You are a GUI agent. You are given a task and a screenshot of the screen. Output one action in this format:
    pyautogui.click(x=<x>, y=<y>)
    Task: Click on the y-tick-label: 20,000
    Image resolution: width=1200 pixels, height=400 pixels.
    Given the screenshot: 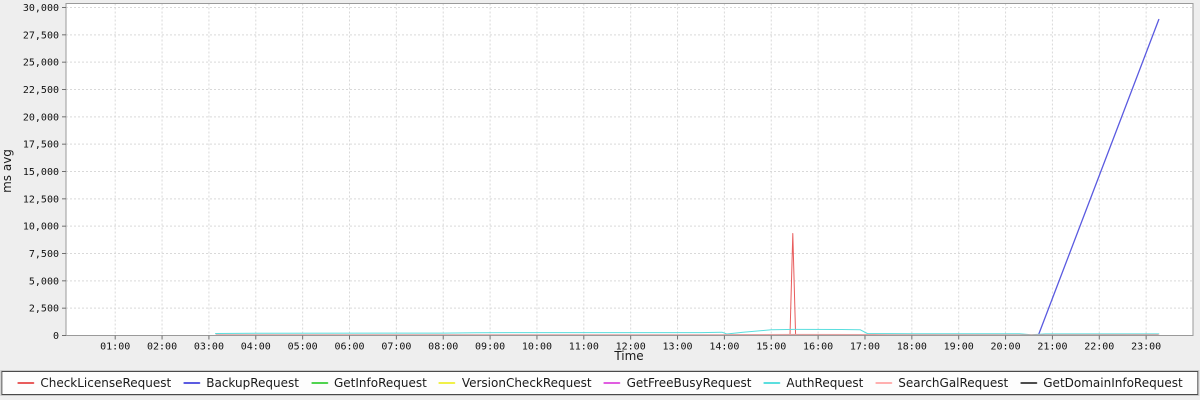 What is the action you would take?
    pyautogui.click(x=41, y=117)
    